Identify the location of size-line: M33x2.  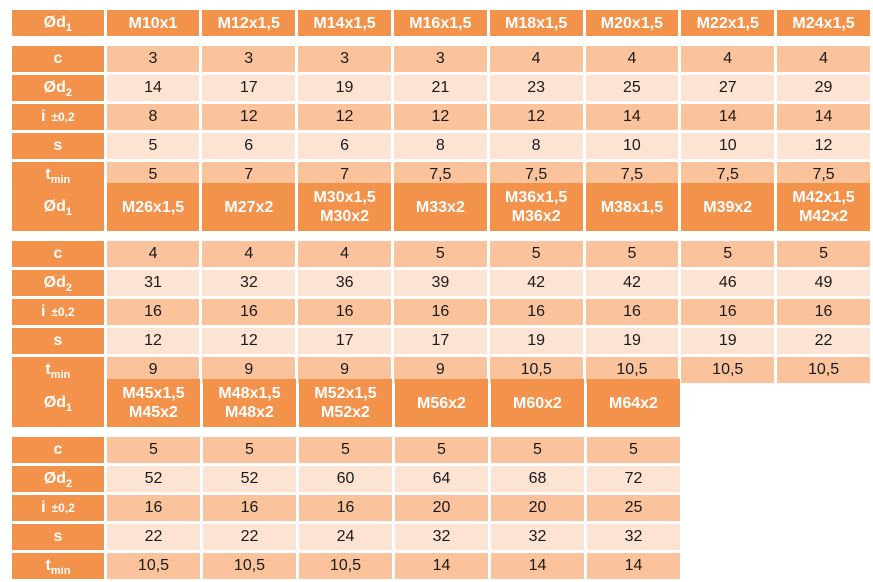
(440, 207).